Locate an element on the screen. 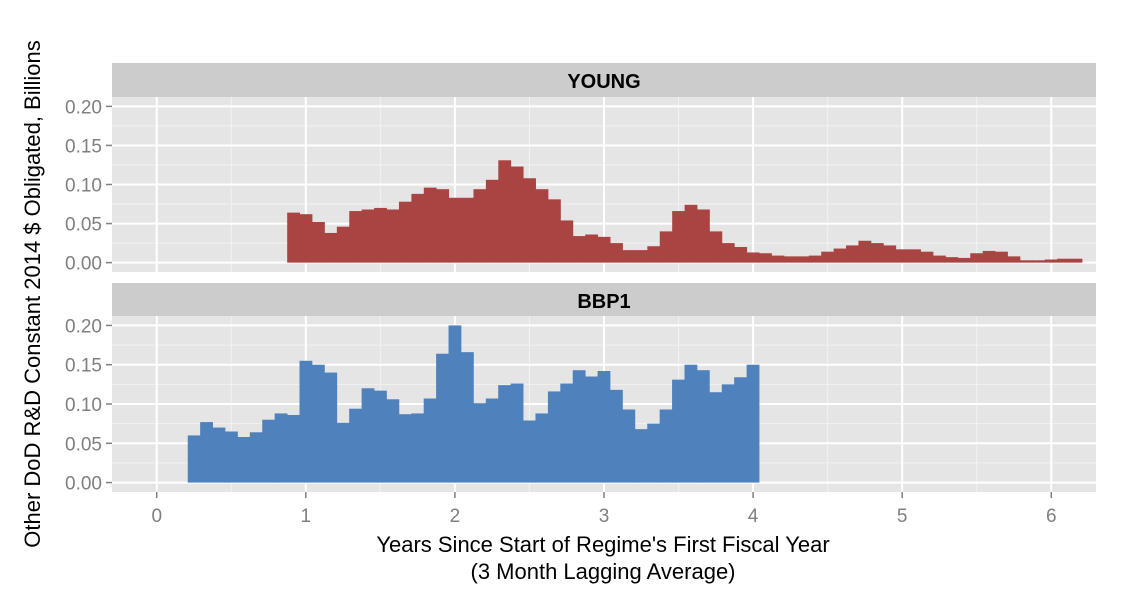  strip-bbp1 is located at coordinates (604, 299).